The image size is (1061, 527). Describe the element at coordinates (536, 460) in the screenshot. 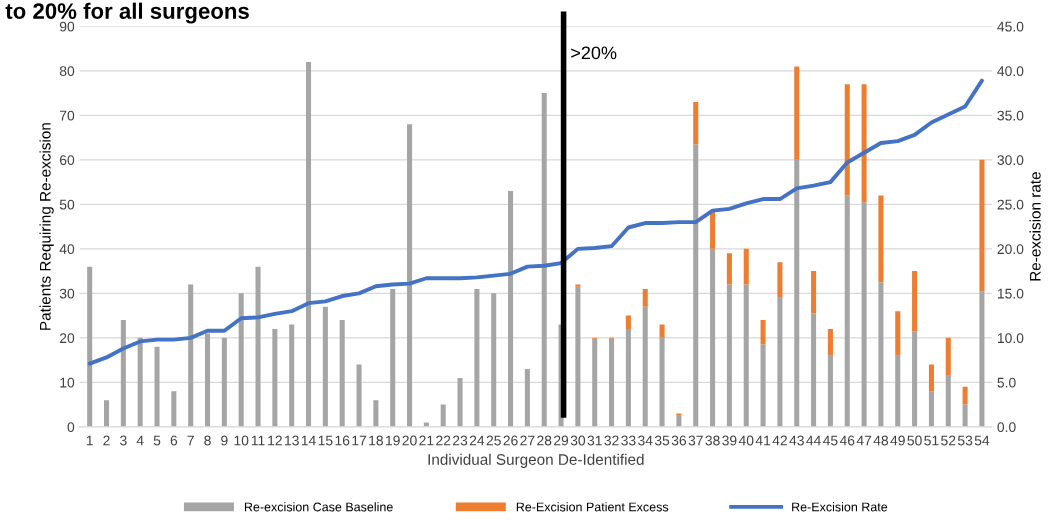

I see `x-axis-title: Individual Surgeon De-Identified` at that location.